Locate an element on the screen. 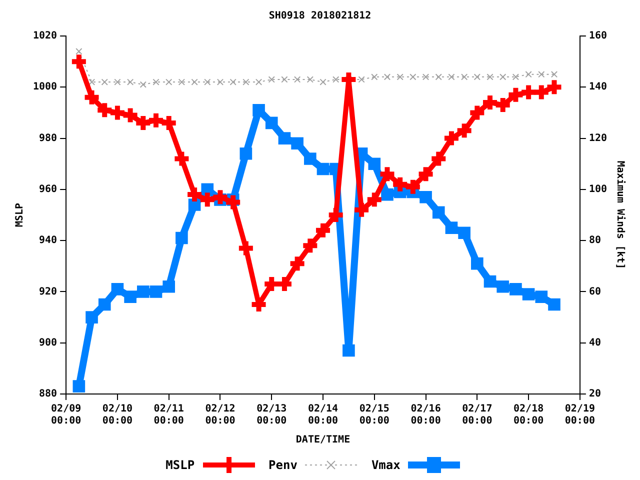 This screenshot has width=640, height=480. y-tick-label: 940 is located at coordinates (48, 240).